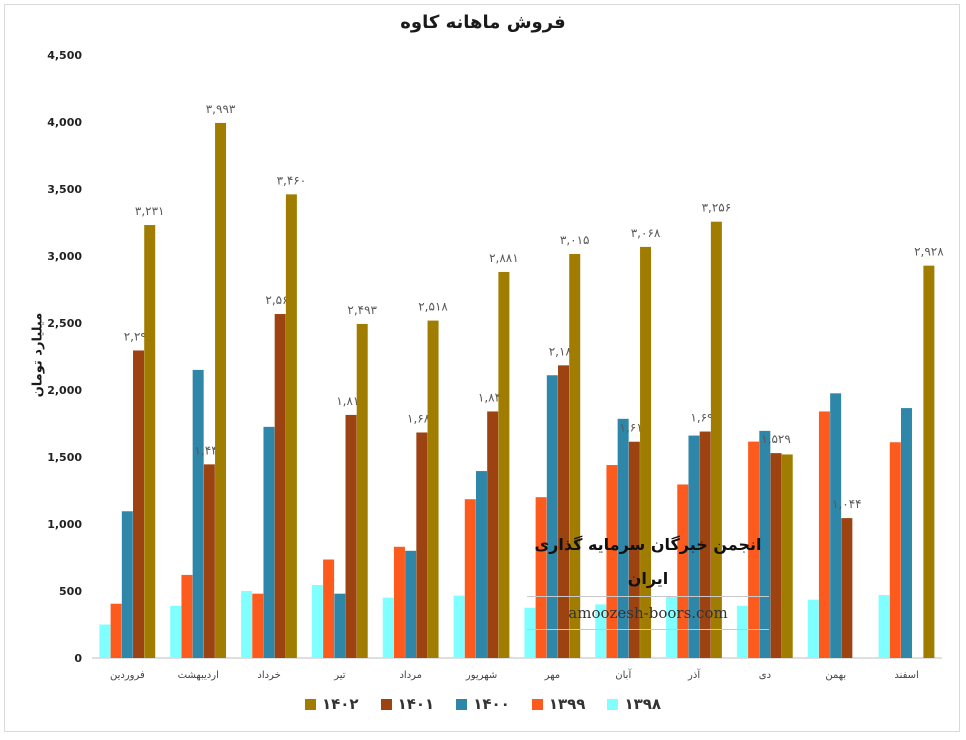  What do you see at coordinates (646, 452) in the screenshot?
I see `bar-۱۴۰۲-آبان` at bounding box center [646, 452].